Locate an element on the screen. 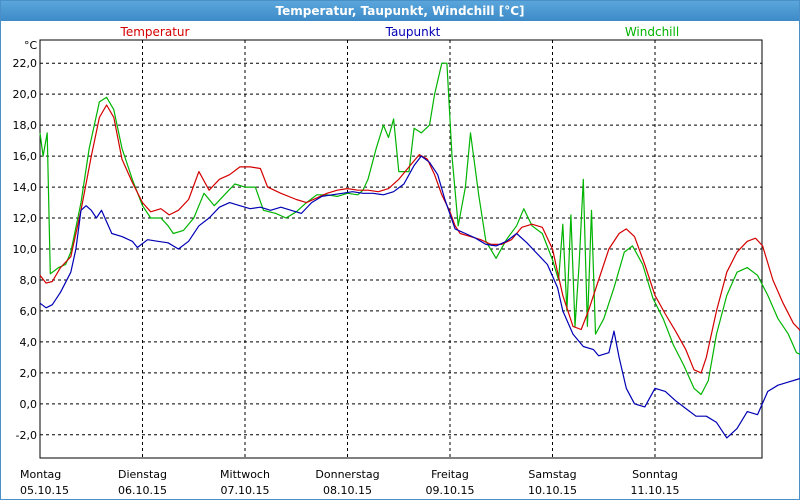 Image resolution: width=800 pixels, height=500 pixels. y-tick-label: 8,0 is located at coordinates (29, 280).